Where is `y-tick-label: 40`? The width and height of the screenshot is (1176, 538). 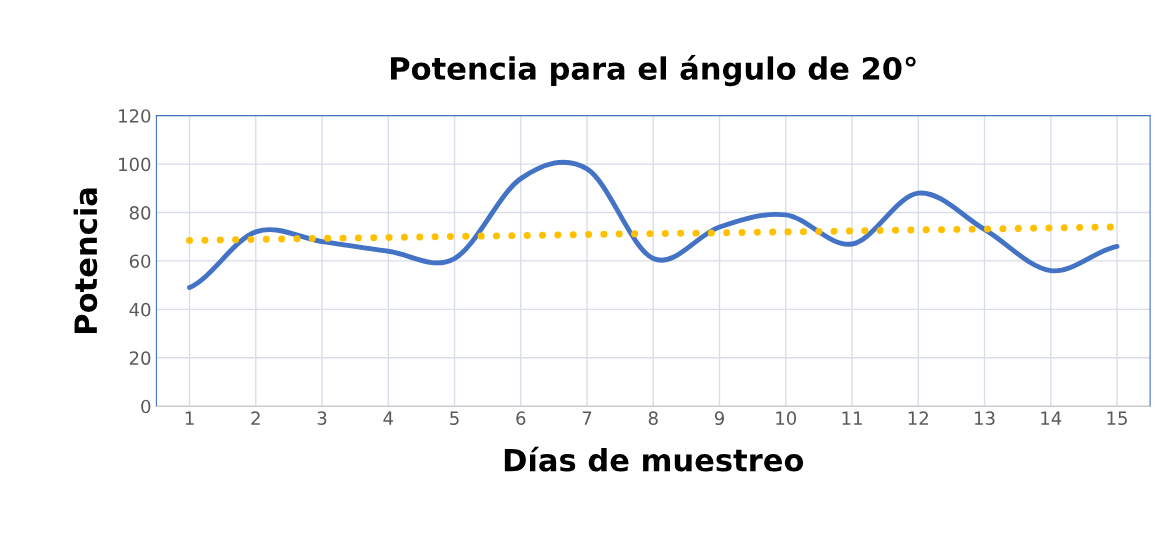 y-tick-label: 40 is located at coordinates (140, 309).